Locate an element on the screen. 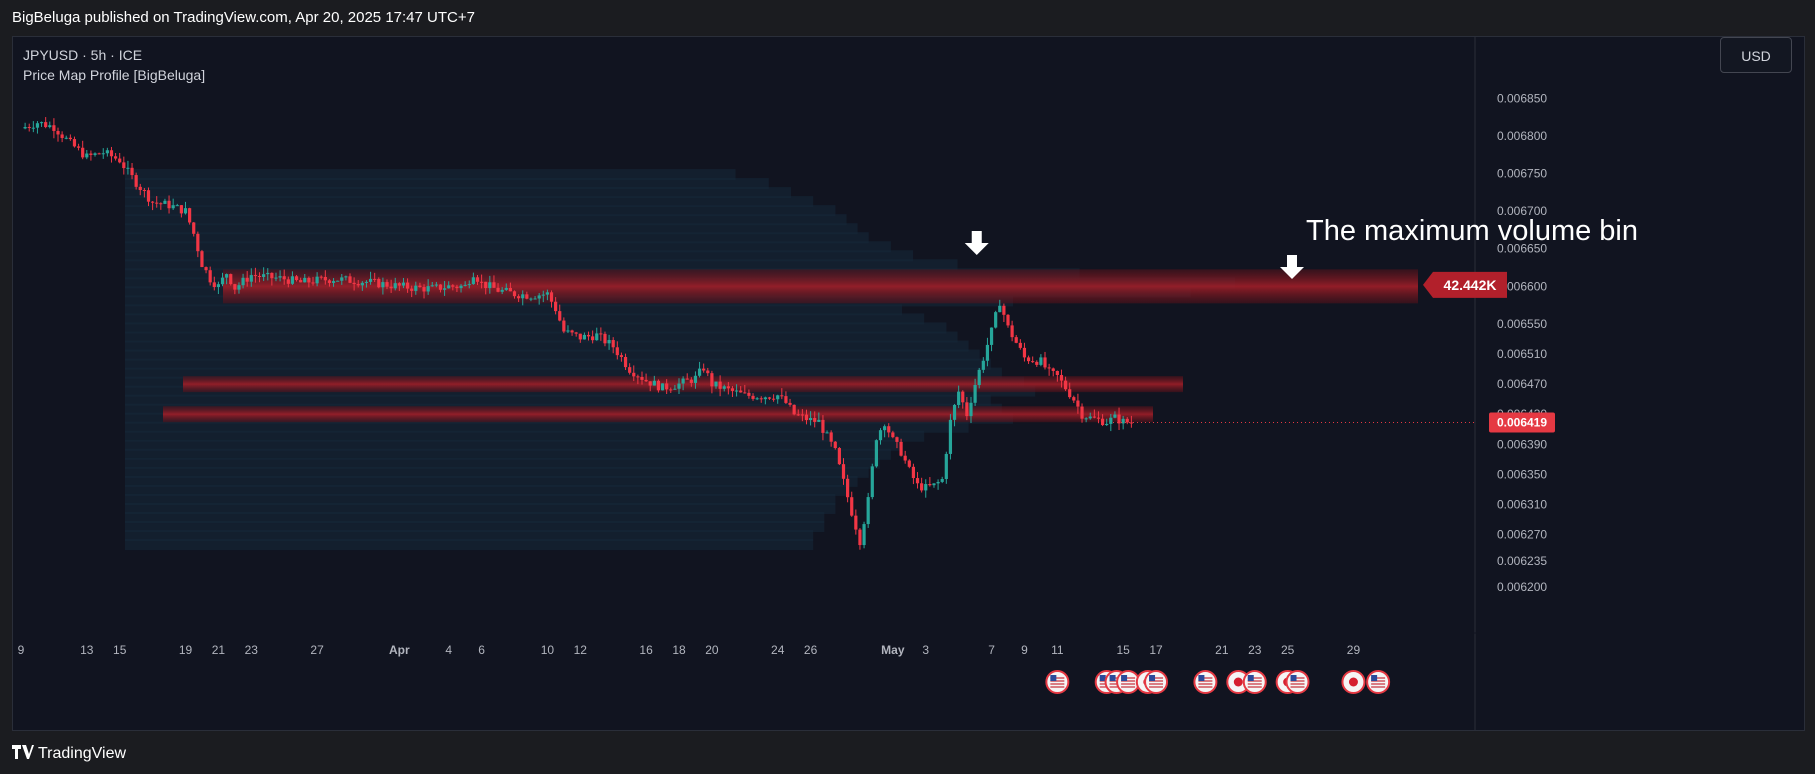 This screenshot has width=1815, height=774. time-tick-label: 9 is located at coordinates (21, 650).